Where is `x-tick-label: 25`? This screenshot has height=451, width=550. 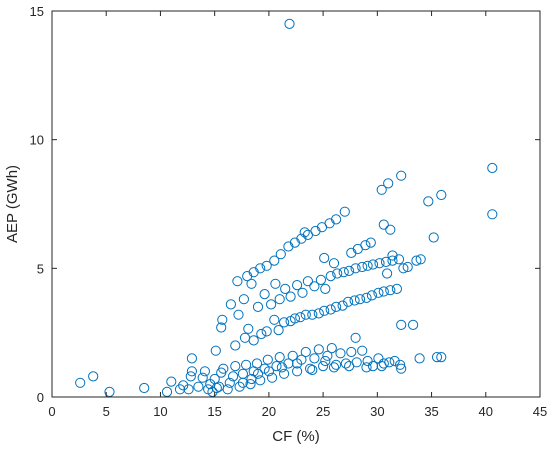
x-tick-label: 25 is located at coordinates (323, 411).